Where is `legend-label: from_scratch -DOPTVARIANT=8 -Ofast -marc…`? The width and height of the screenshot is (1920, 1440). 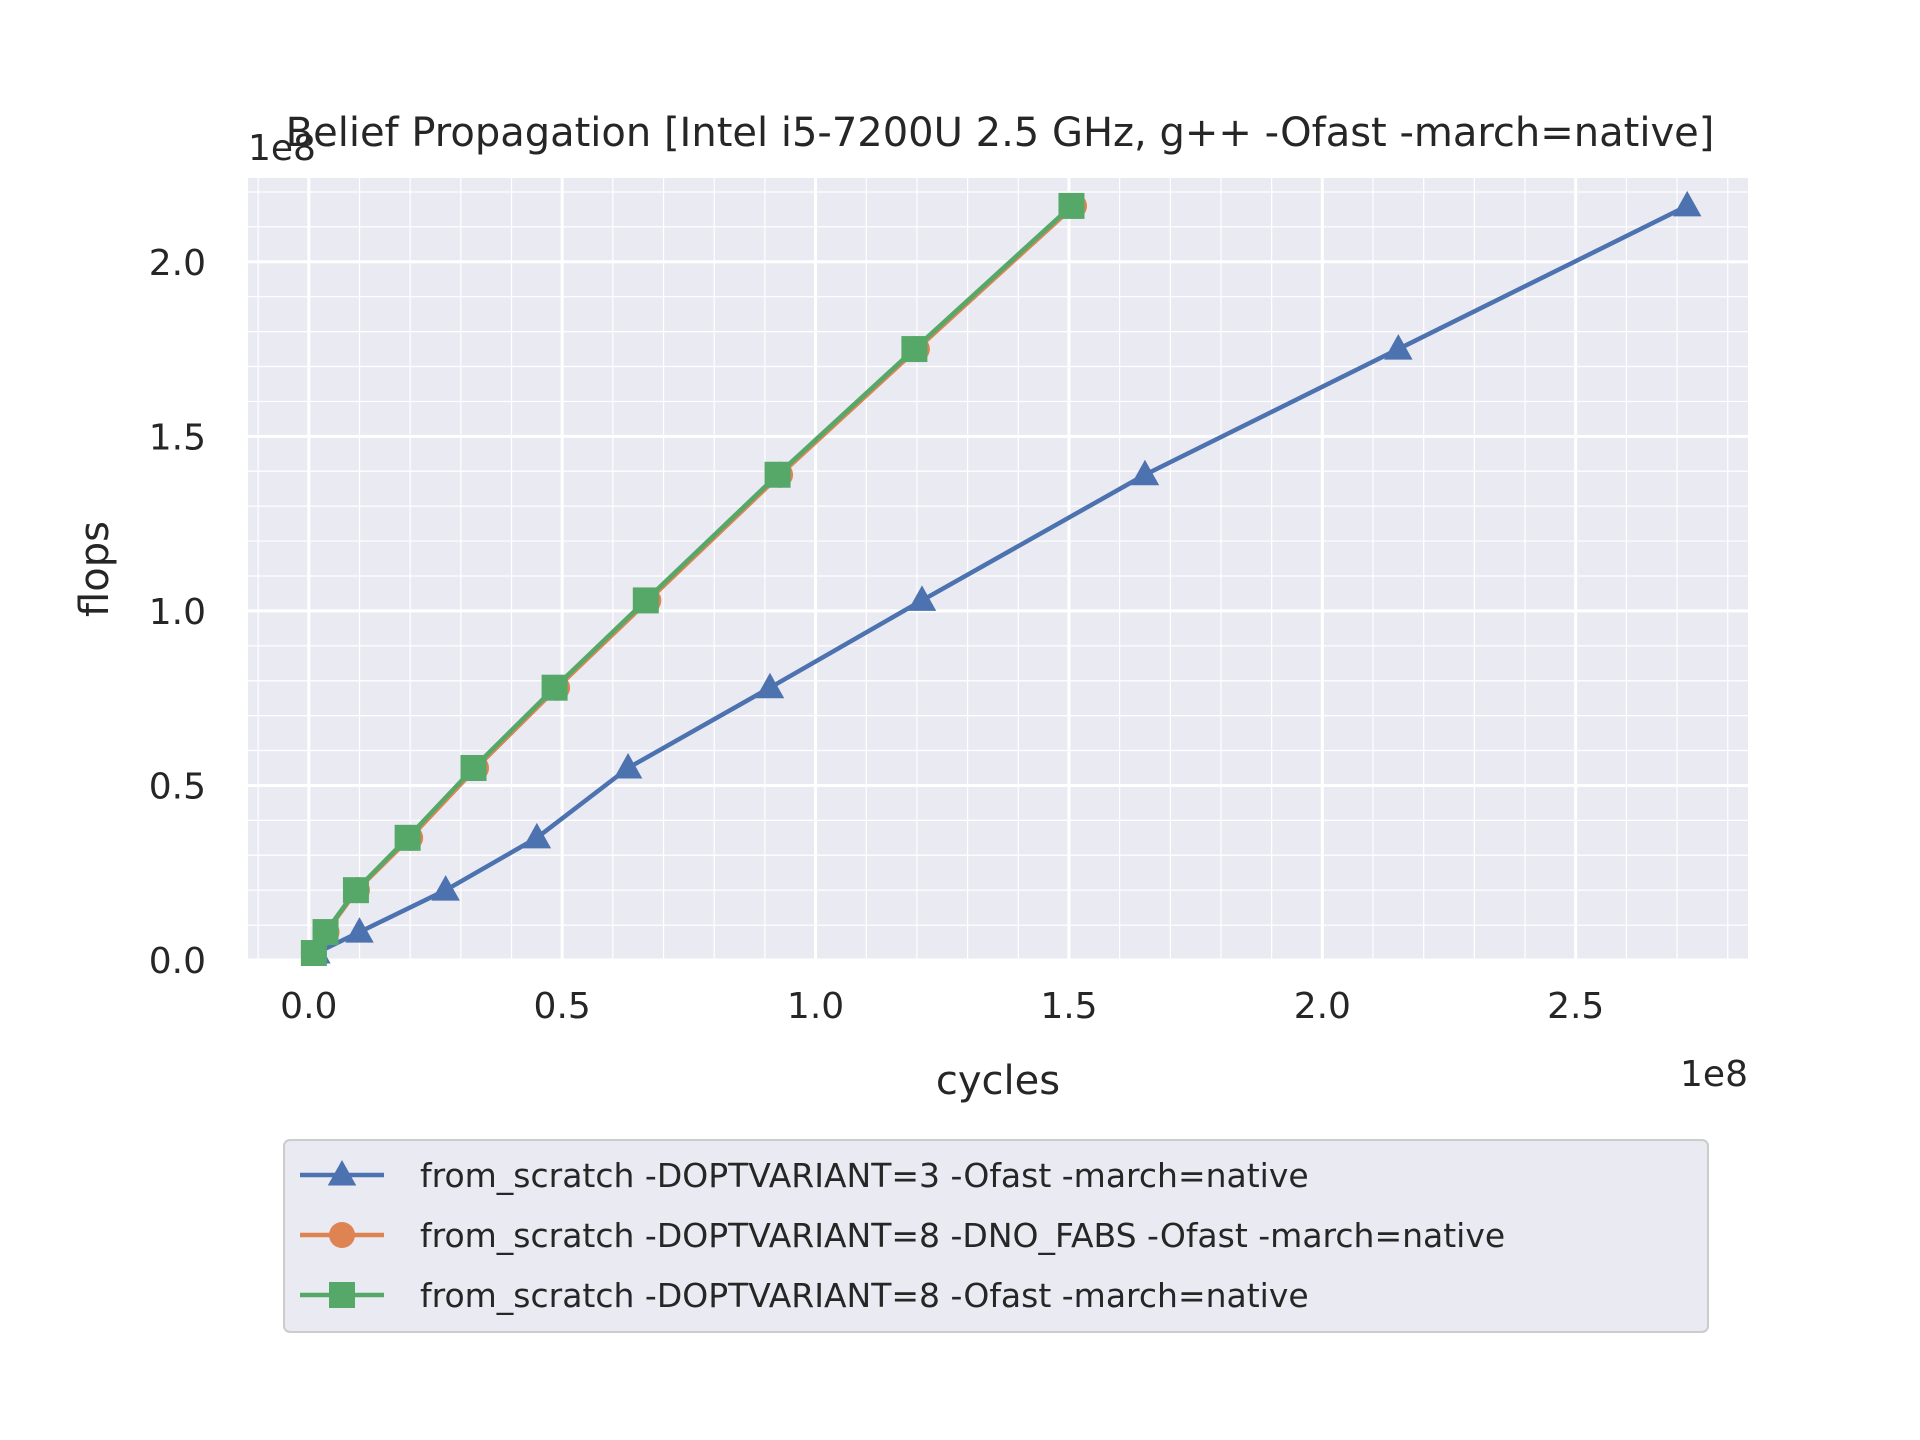 legend-label: from_scratch -DOPTVARIANT=8 -Ofast -marc… is located at coordinates (864, 1295).